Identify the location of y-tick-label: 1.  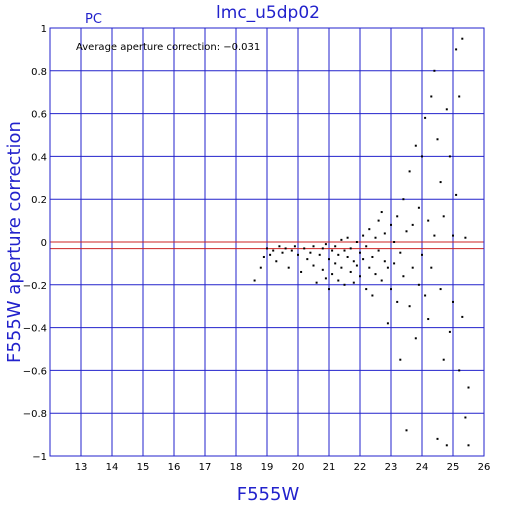
(44, 29).